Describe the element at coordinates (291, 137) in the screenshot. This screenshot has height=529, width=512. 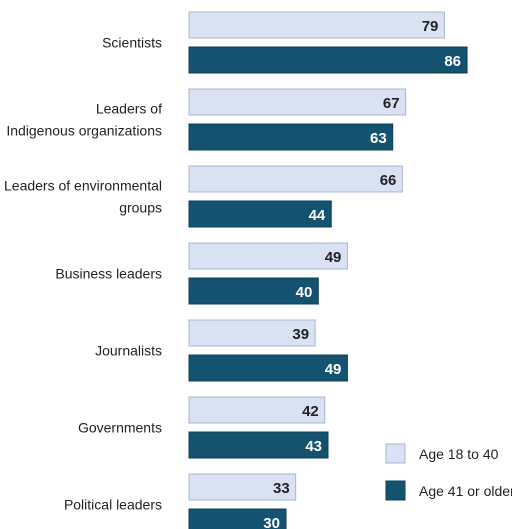
I see `bar-leaders-of-indigenous-organizations-age-41-or-older` at that location.